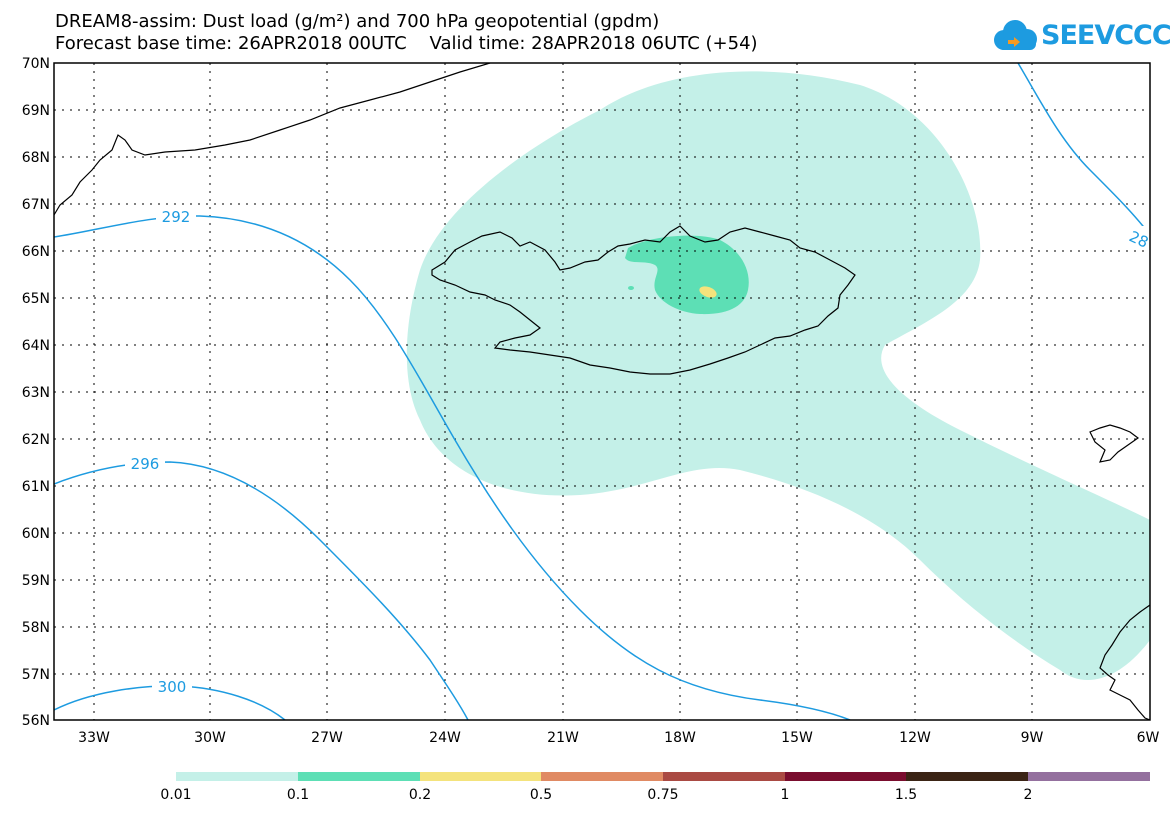 This screenshot has width=1175, height=815. Describe the element at coordinates (915, 738) in the screenshot. I see `lon-label-12w: 12W` at that location.